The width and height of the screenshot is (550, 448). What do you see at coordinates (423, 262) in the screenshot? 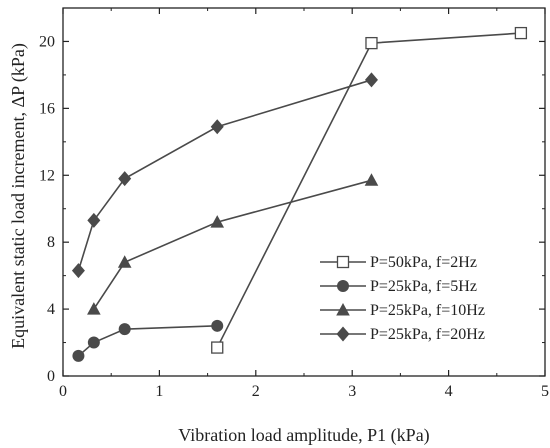
I see `legend-label: P=50kPa, f=2Hz` at bounding box center [423, 262].